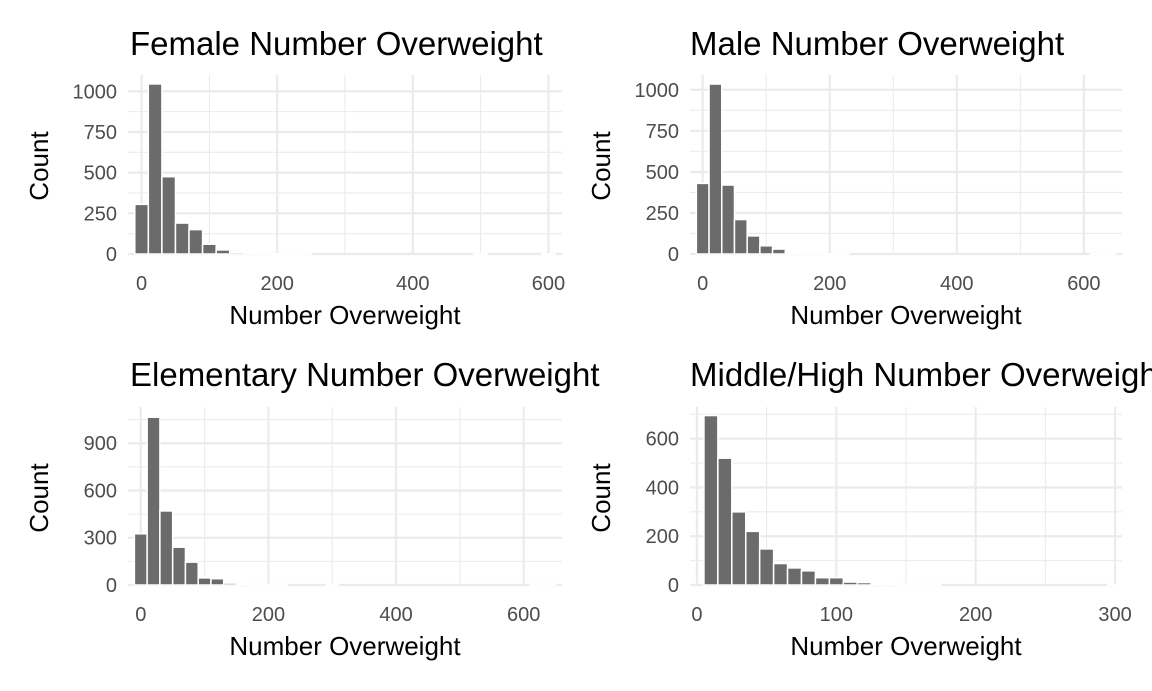  Describe the element at coordinates (921, 374) in the screenshot. I see `panel-title: Middle/High Number Overweight` at that location.